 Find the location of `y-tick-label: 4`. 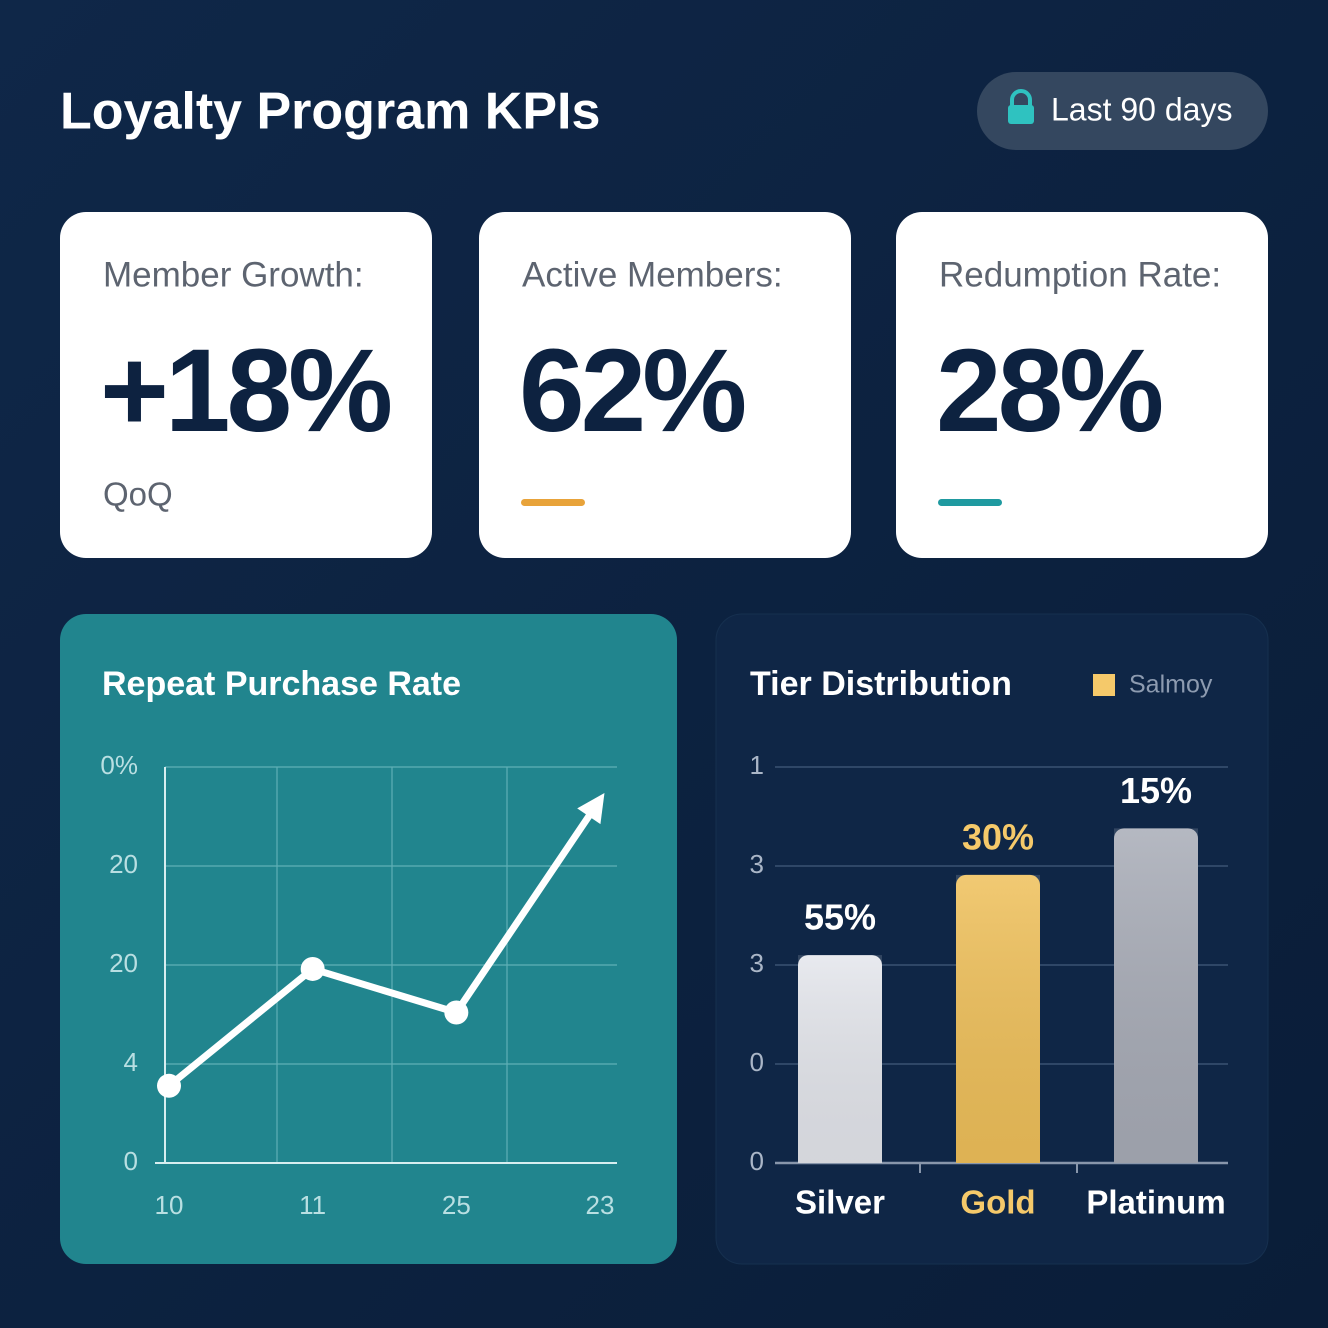

y-tick-label: 4 is located at coordinates (131, 1062).